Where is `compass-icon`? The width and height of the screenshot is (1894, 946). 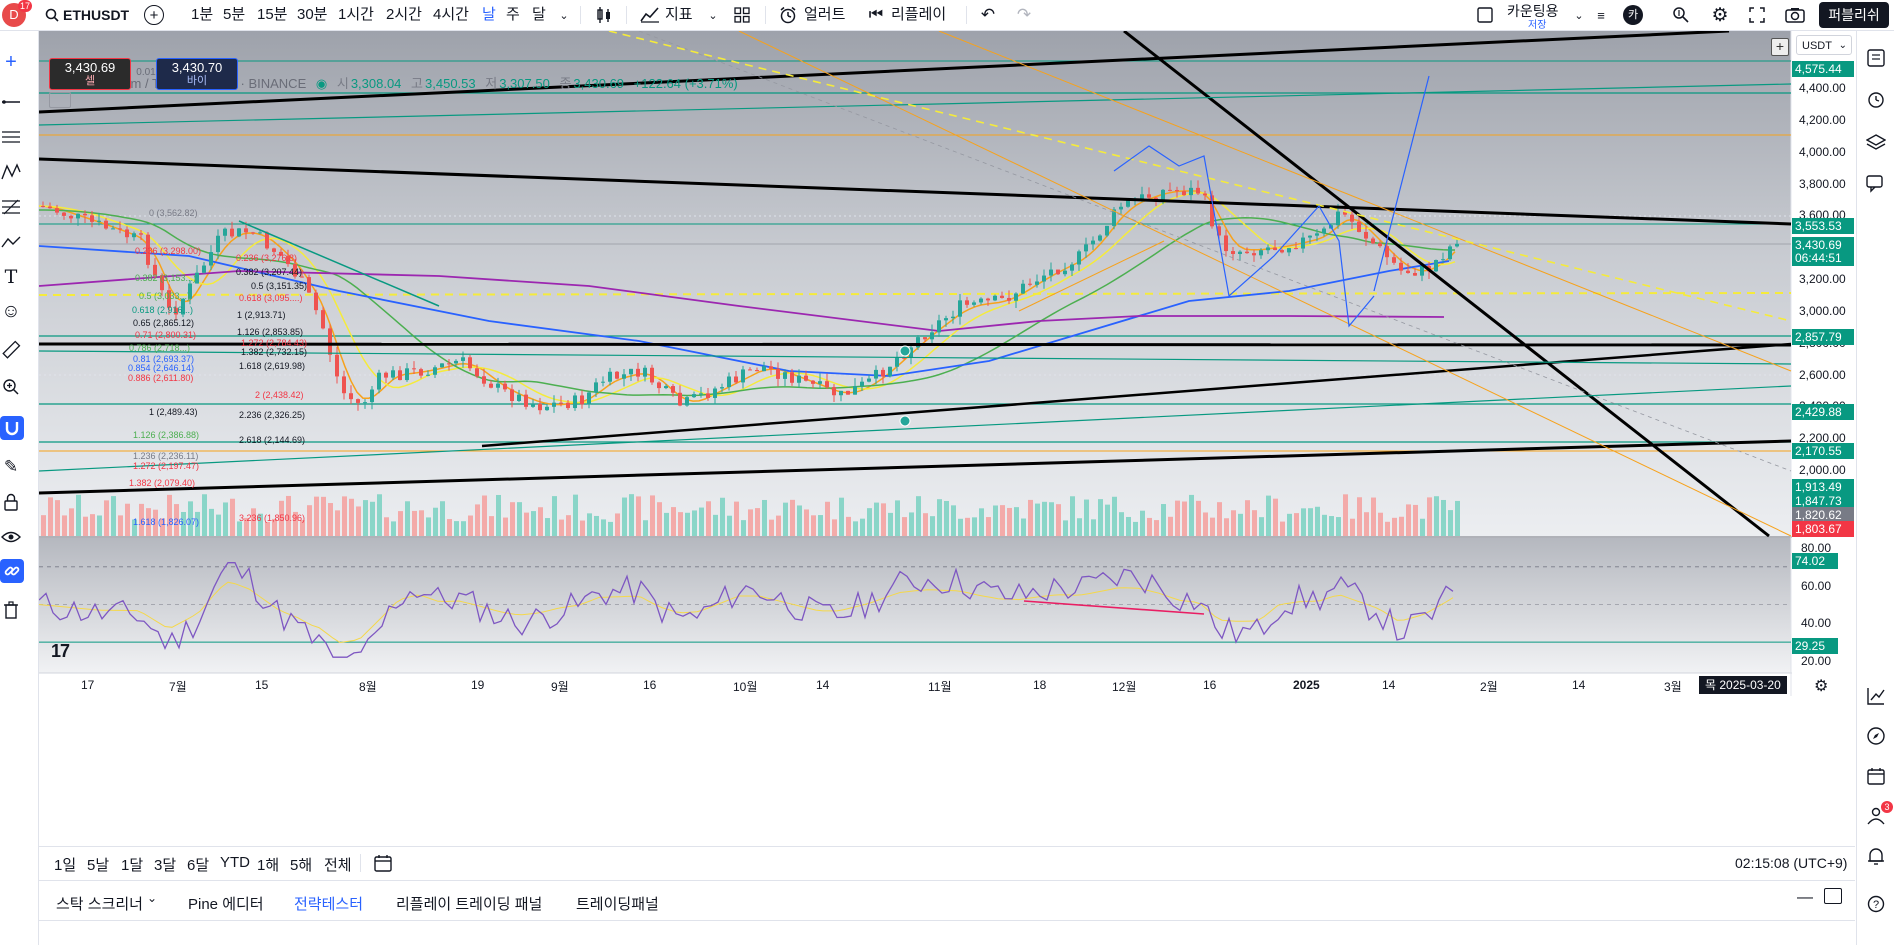
compass-icon is located at coordinates (1876, 736).